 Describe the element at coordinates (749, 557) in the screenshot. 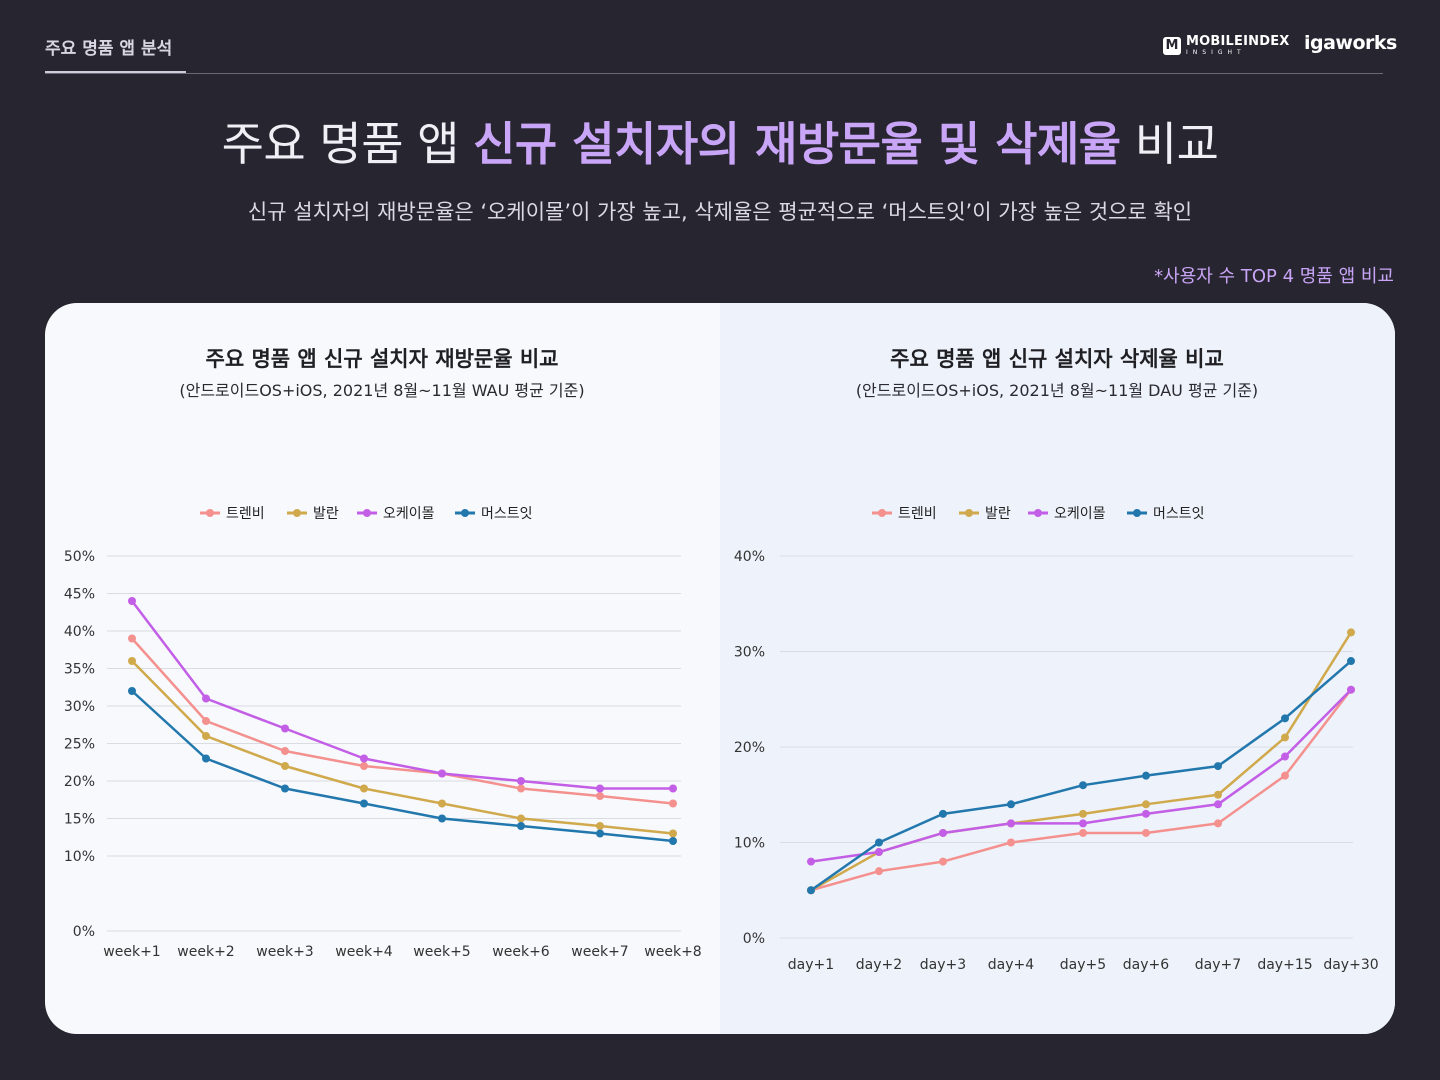

I see `y-tick-label: 40%` at that location.